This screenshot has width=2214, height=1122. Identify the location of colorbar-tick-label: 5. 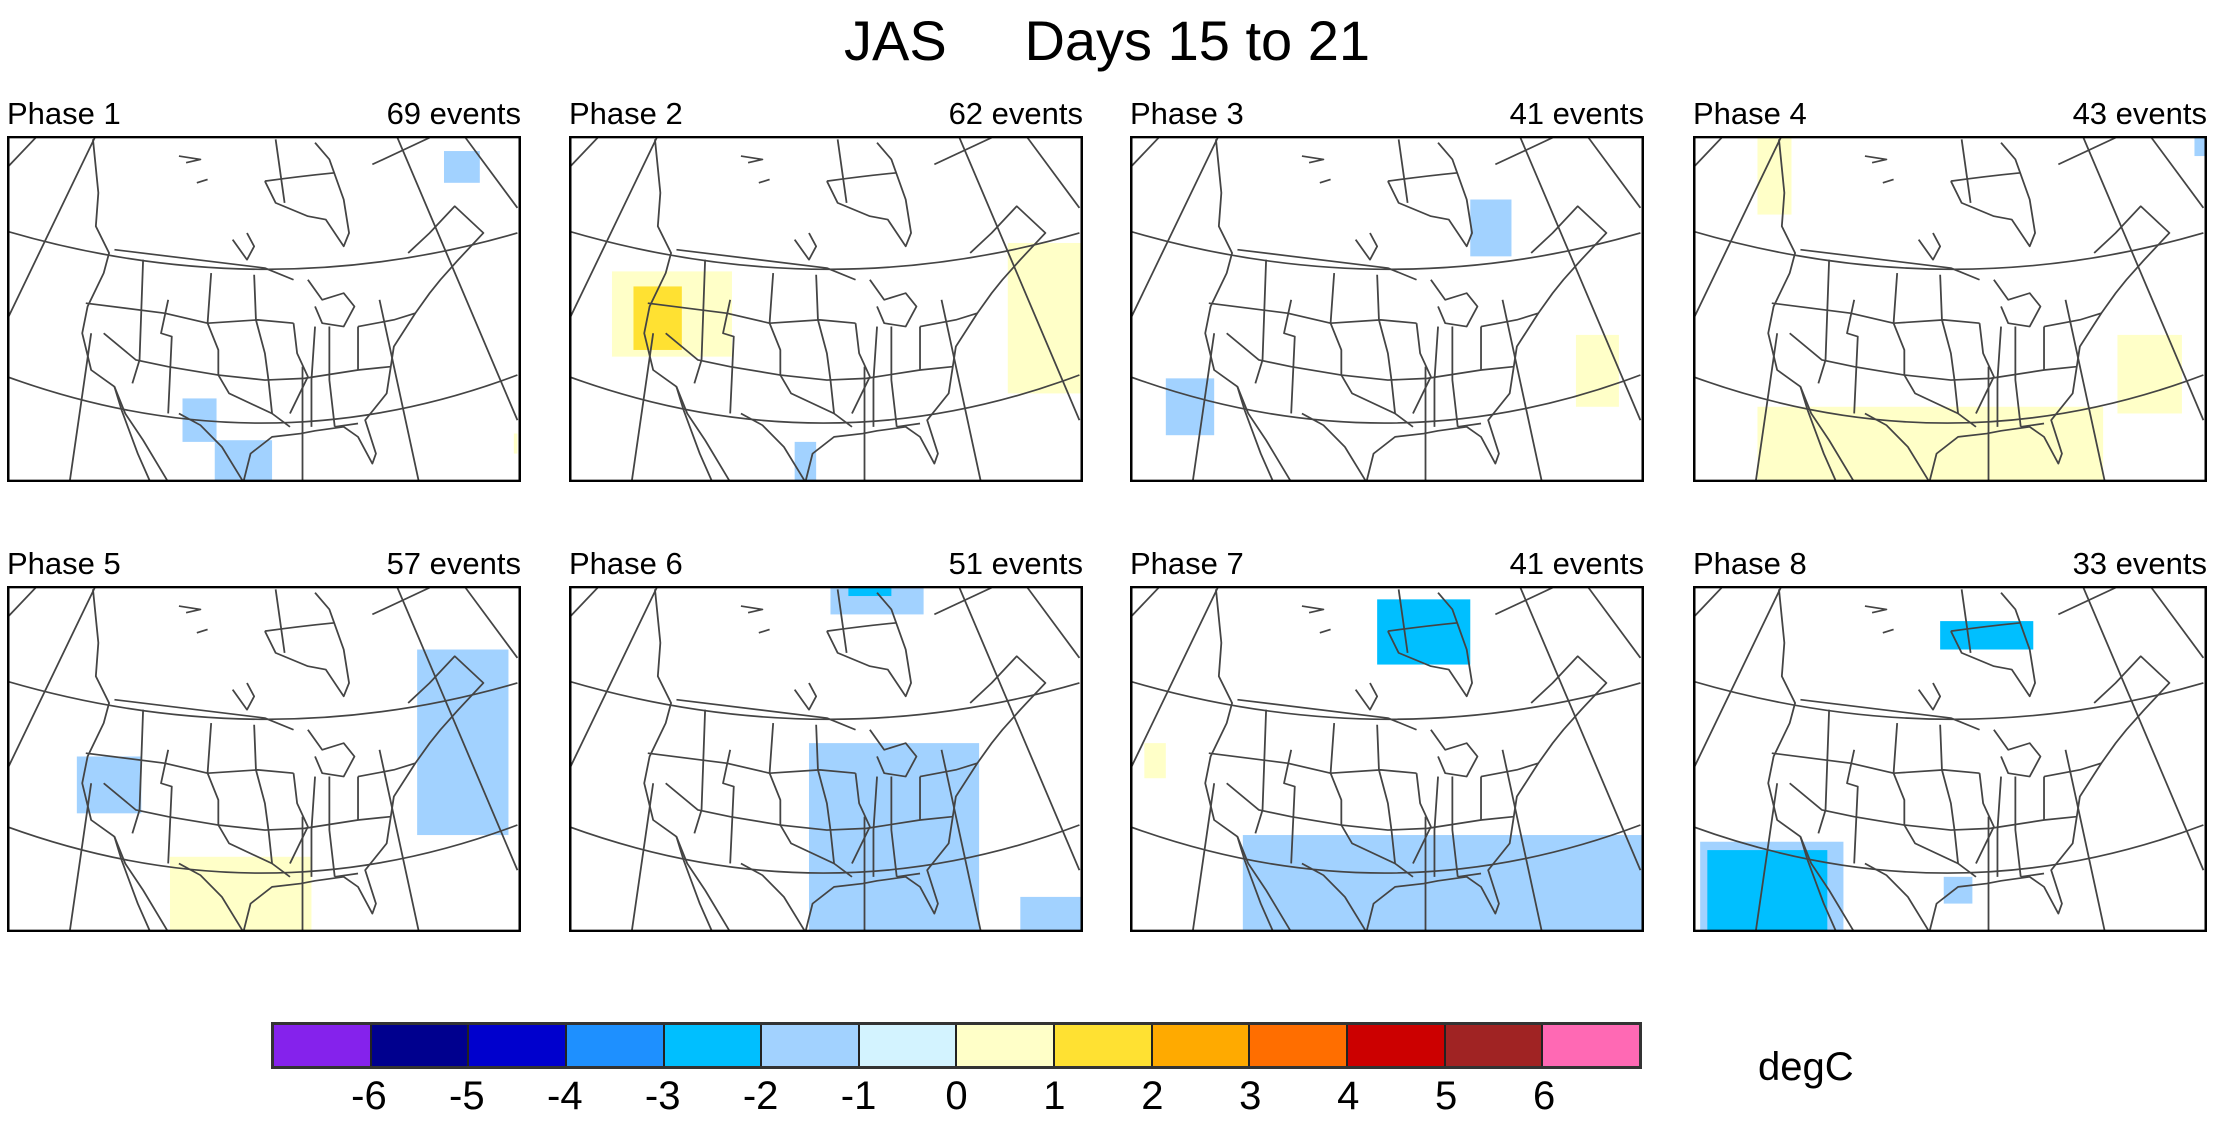
(1446, 1096).